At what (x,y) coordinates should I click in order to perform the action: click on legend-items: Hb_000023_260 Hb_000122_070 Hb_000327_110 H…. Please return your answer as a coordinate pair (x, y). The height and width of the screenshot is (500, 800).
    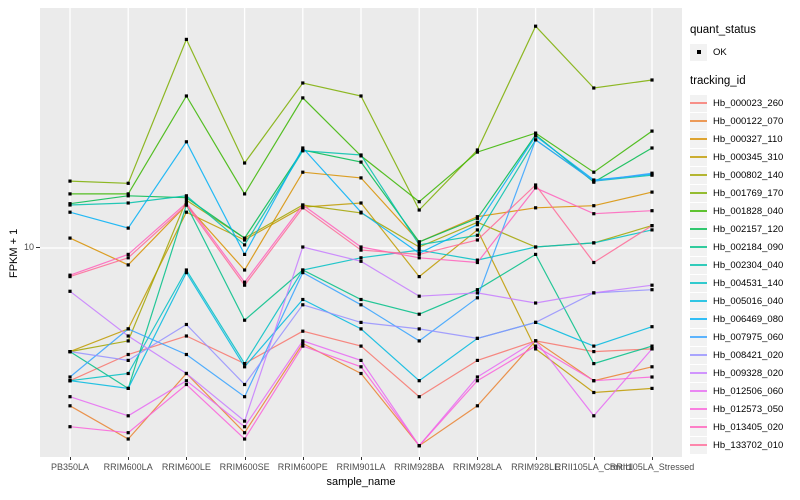
    Looking at the image, I should click on (745, 274).